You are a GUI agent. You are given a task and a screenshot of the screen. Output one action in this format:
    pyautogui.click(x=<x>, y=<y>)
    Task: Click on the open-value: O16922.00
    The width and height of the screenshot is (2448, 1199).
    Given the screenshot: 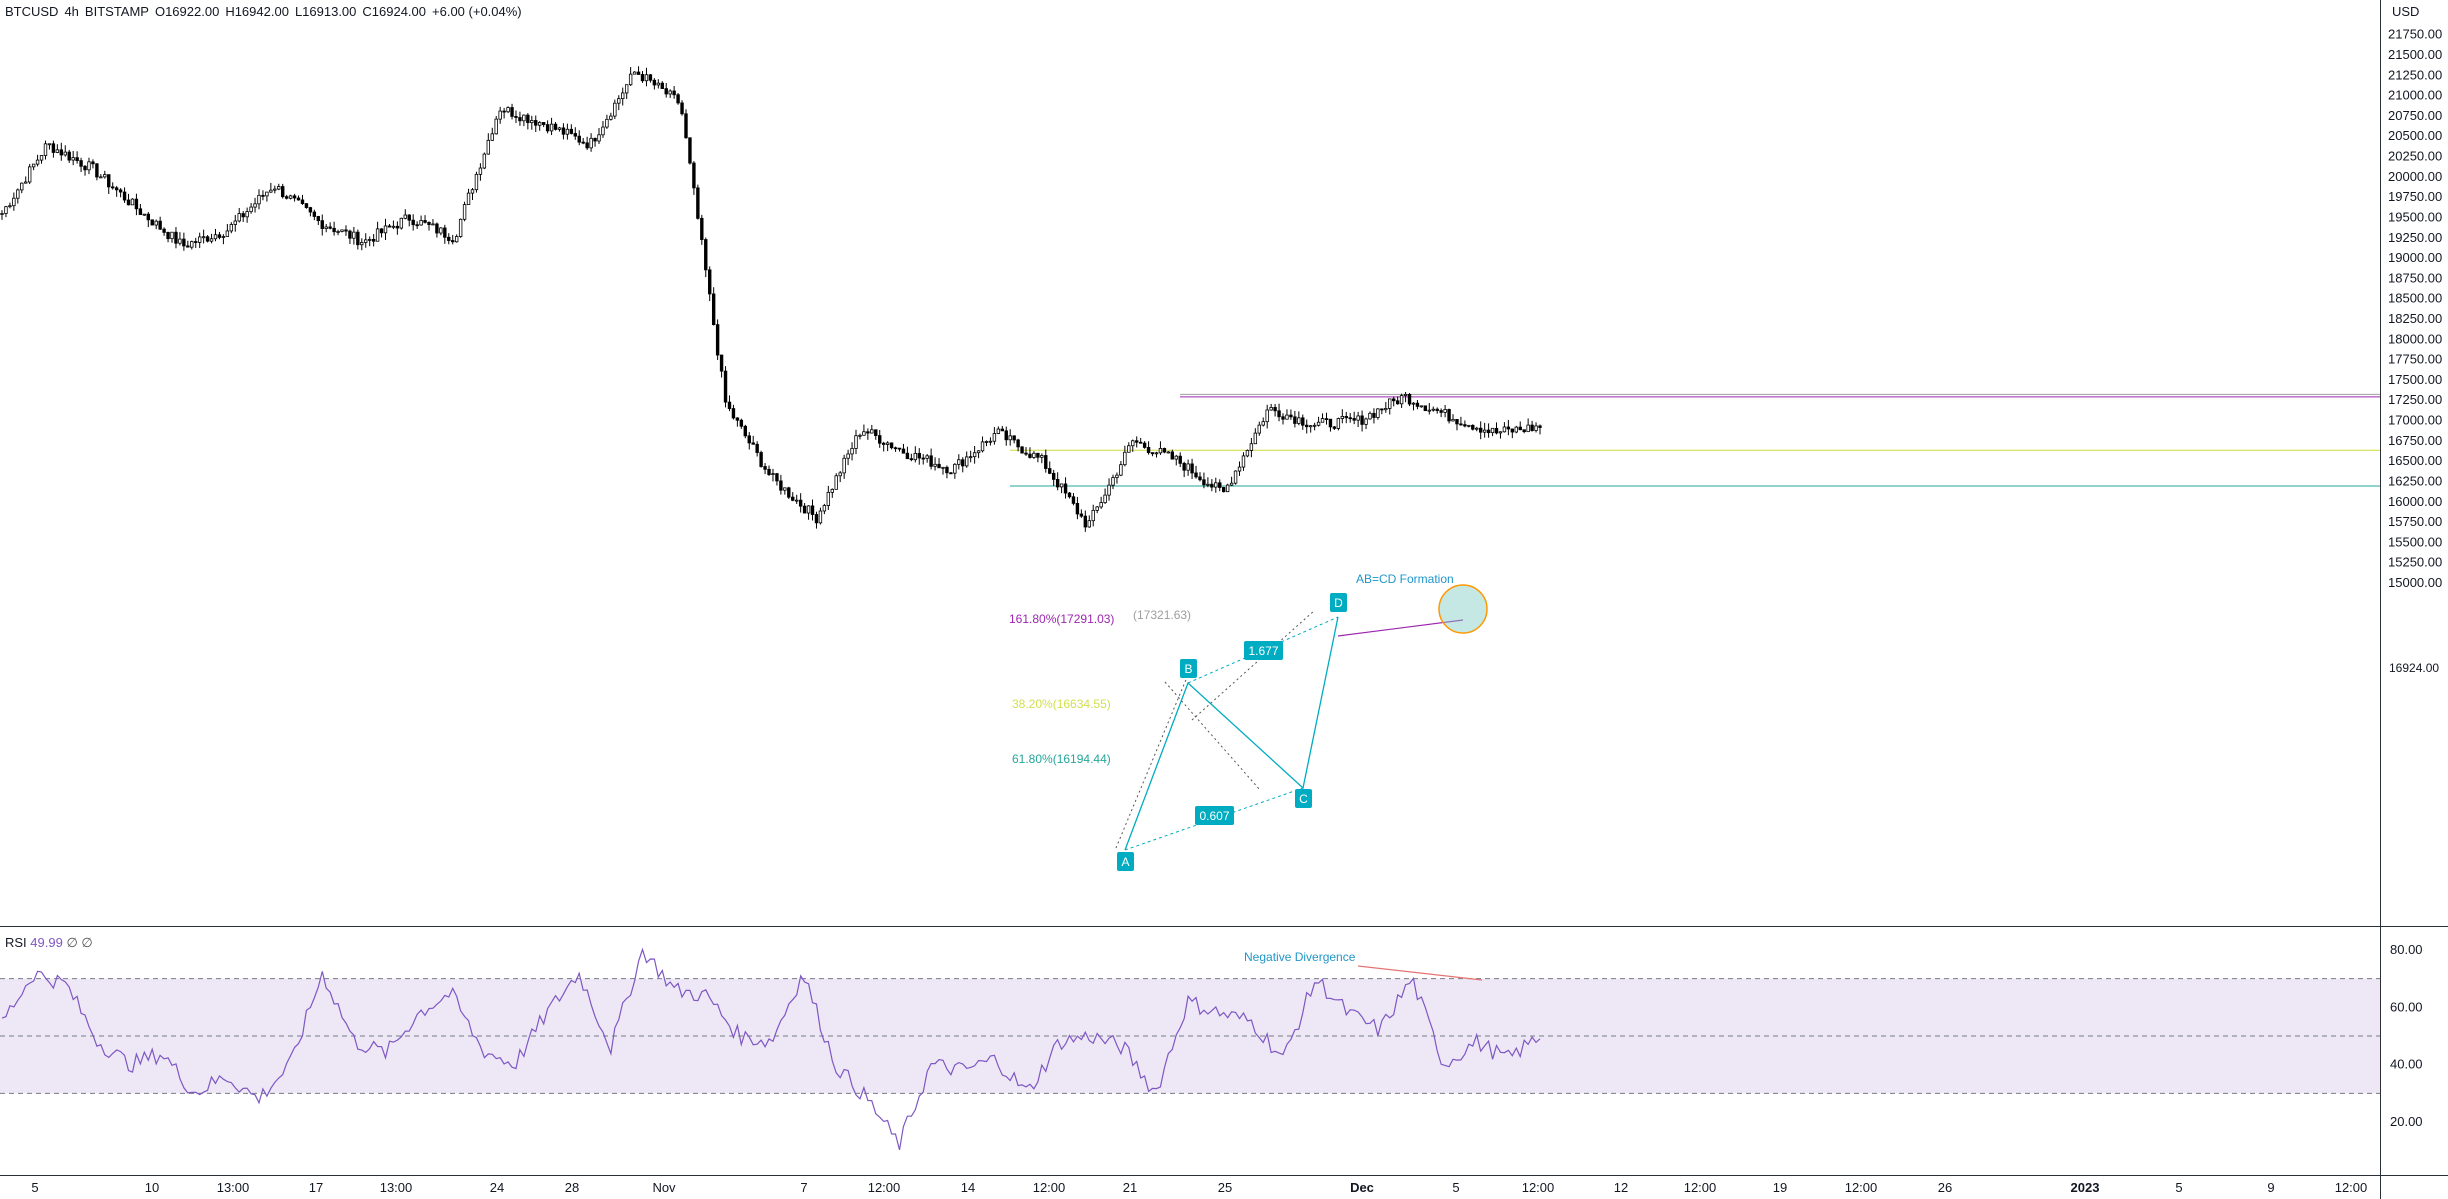 What is the action you would take?
    pyautogui.click(x=187, y=11)
    